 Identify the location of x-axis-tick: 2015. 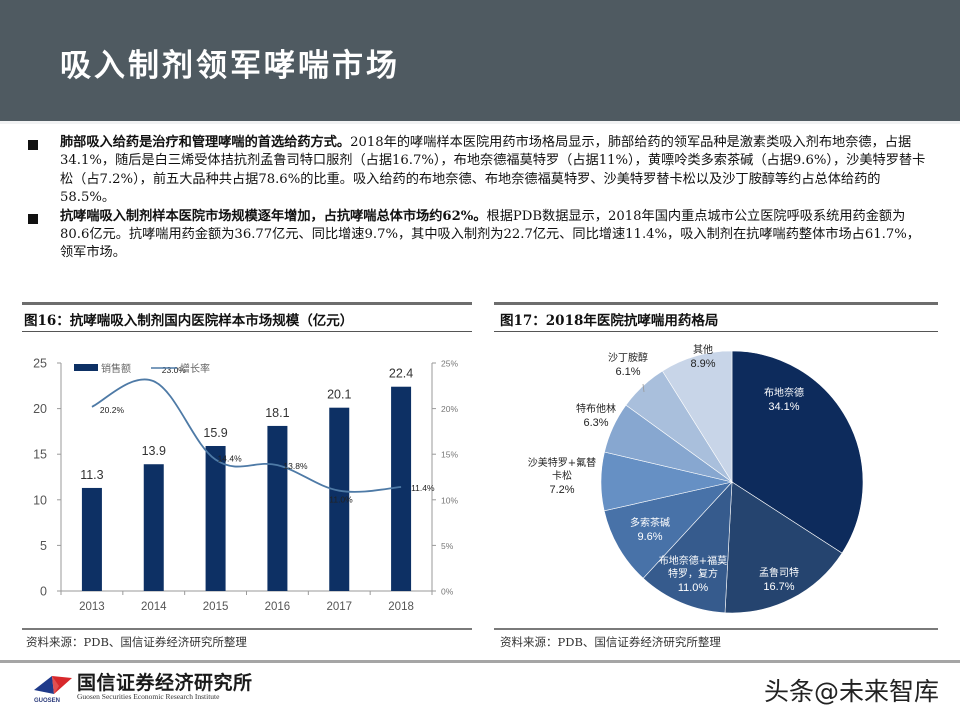
(216, 607).